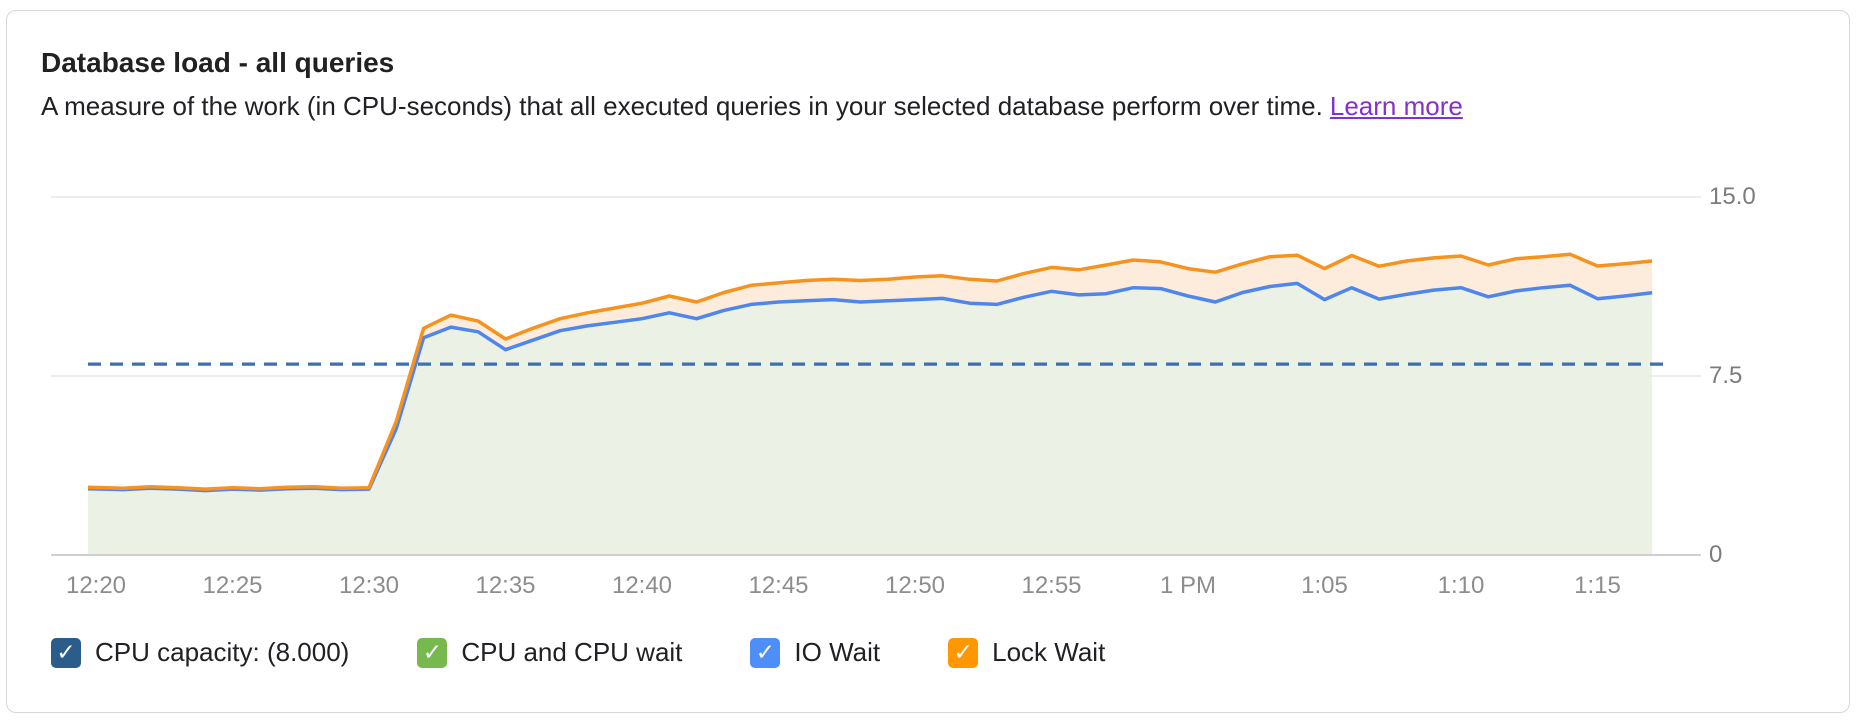 This screenshot has width=1856, height=720. Describe the element at coordinates (505, 585) in the screenshot. I see `x-tick-label: 12:35` at that location.